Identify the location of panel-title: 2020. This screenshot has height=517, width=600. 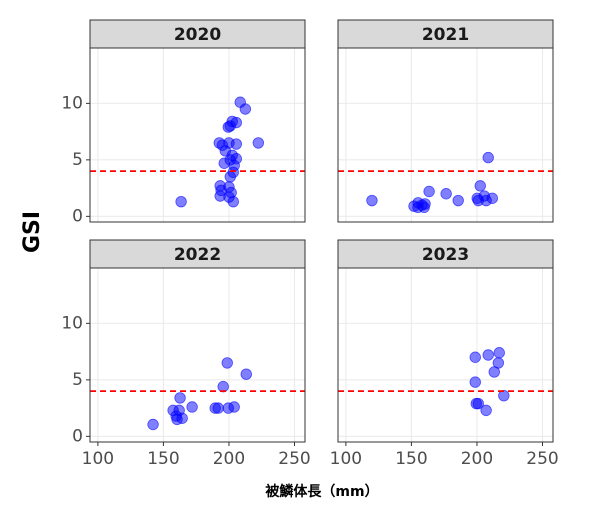
(197, 35).